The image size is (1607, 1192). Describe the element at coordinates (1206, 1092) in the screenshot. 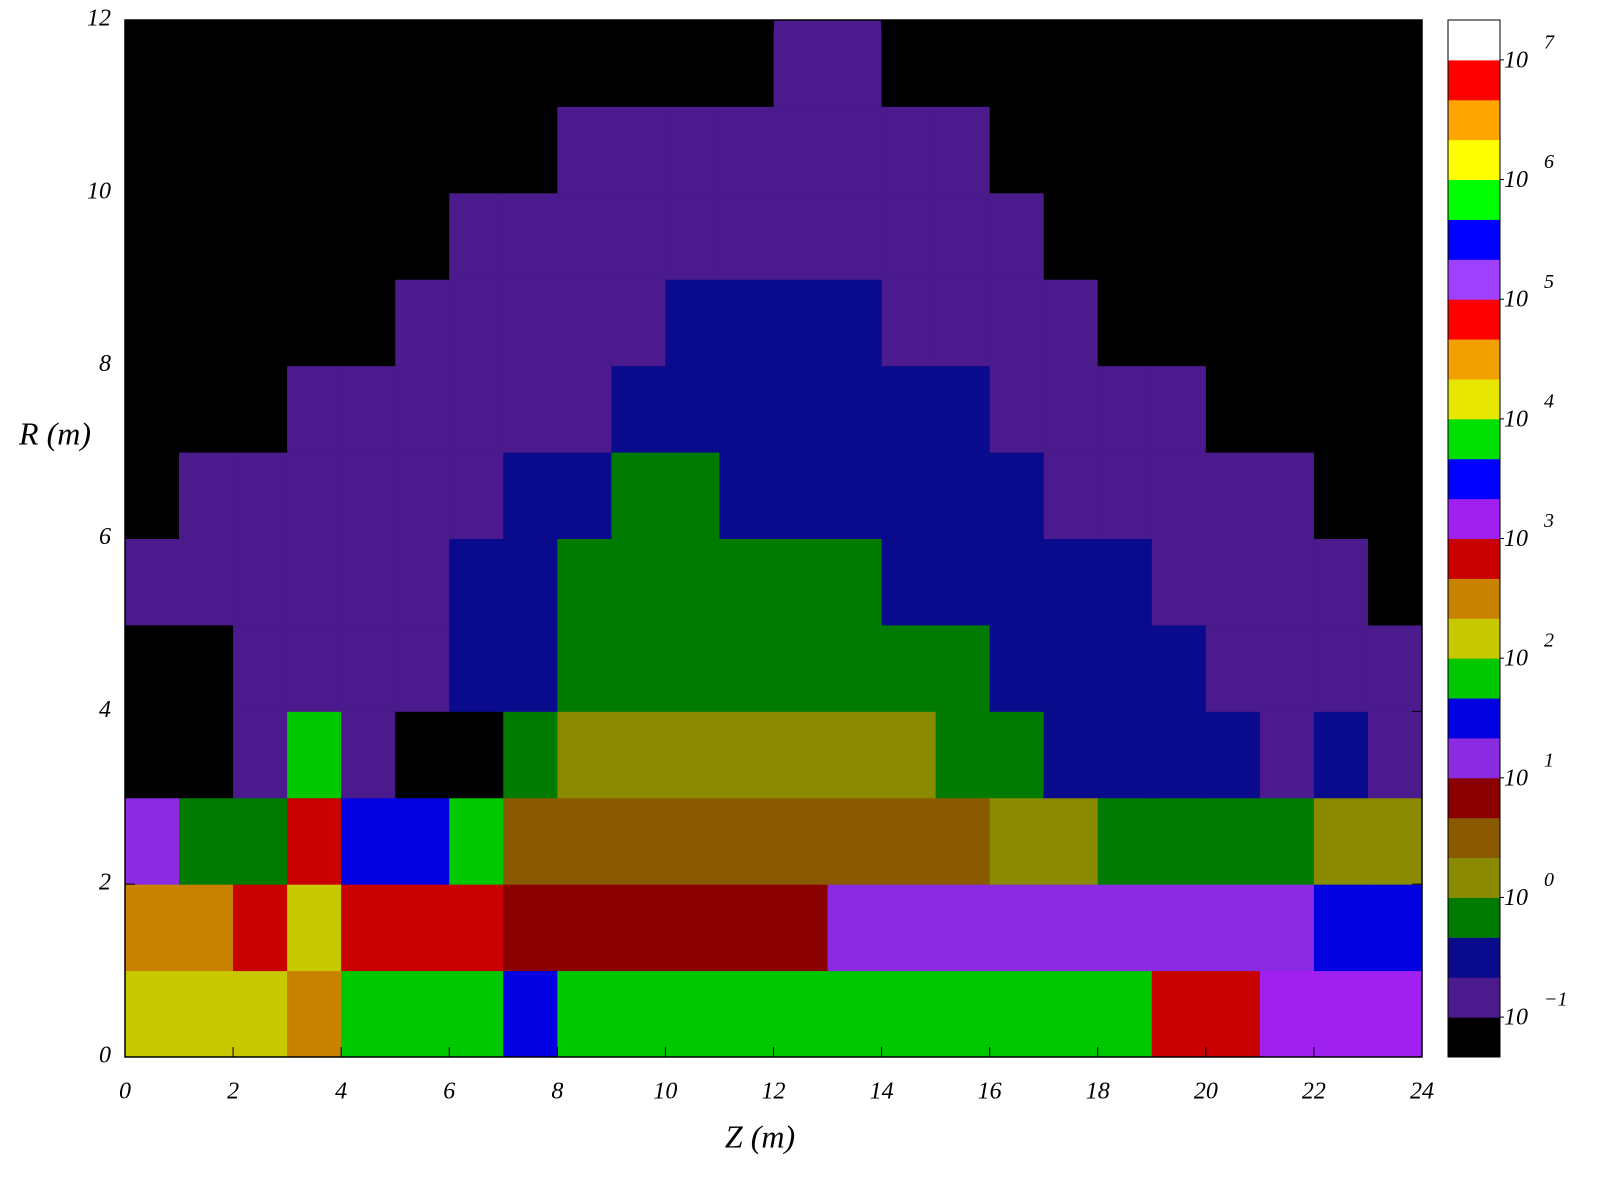

I see `x-tick-label: 20` at that location.